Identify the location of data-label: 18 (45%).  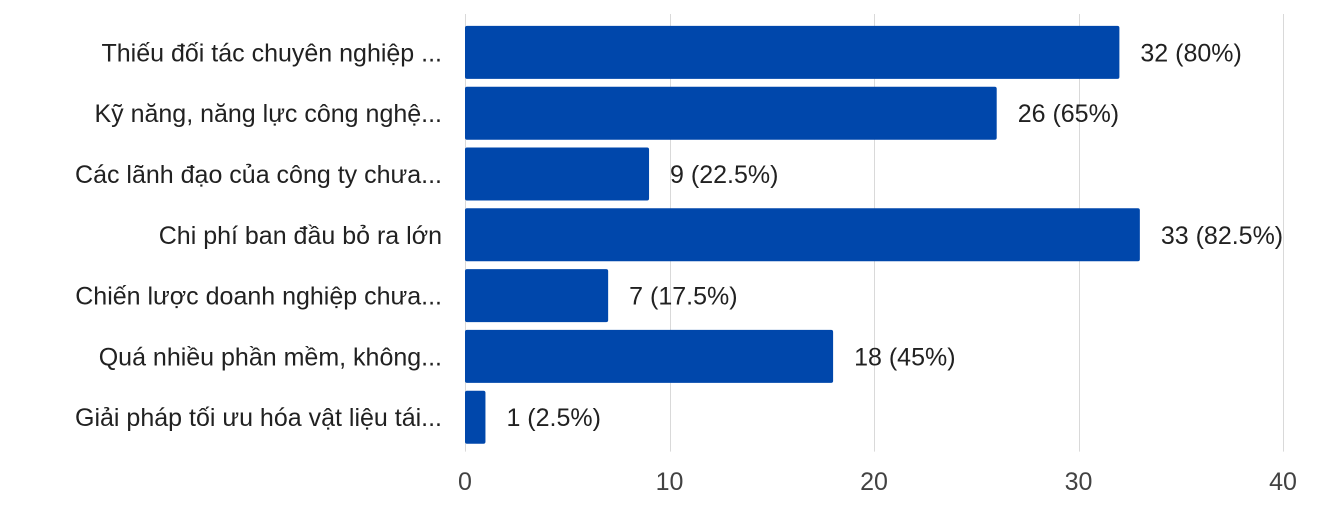
(904, 357).